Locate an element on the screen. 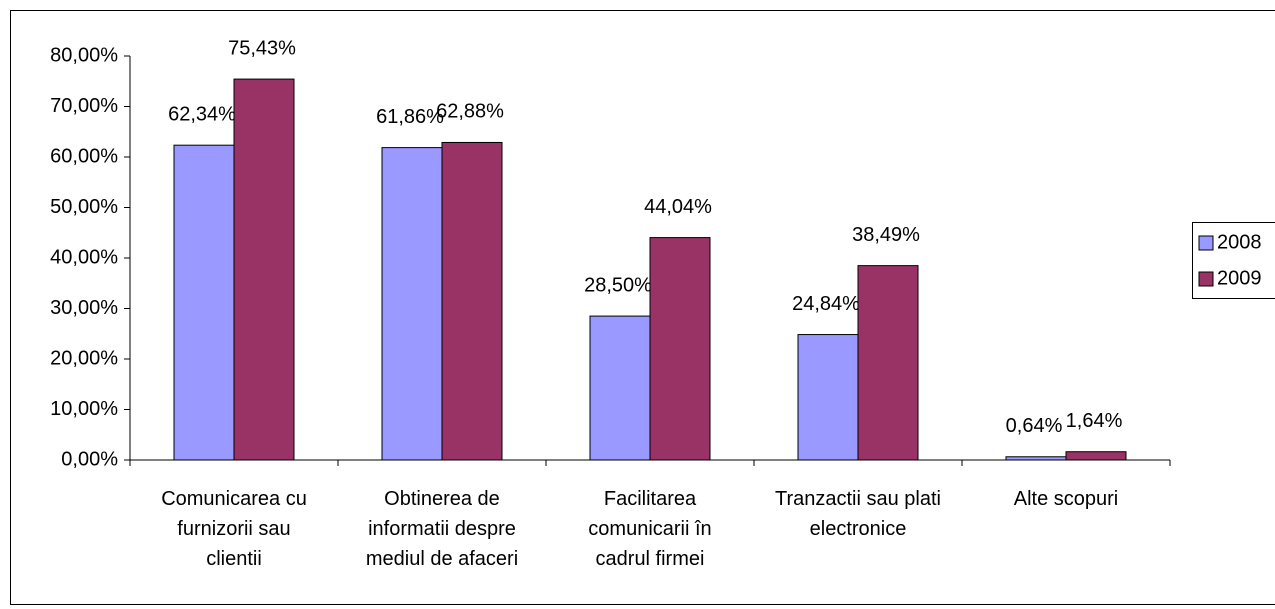 Image resolution: width=1275 pixels, height=609 pixels. x-tick-label-line: Obtinerea de is located at coordinates (442, 499).